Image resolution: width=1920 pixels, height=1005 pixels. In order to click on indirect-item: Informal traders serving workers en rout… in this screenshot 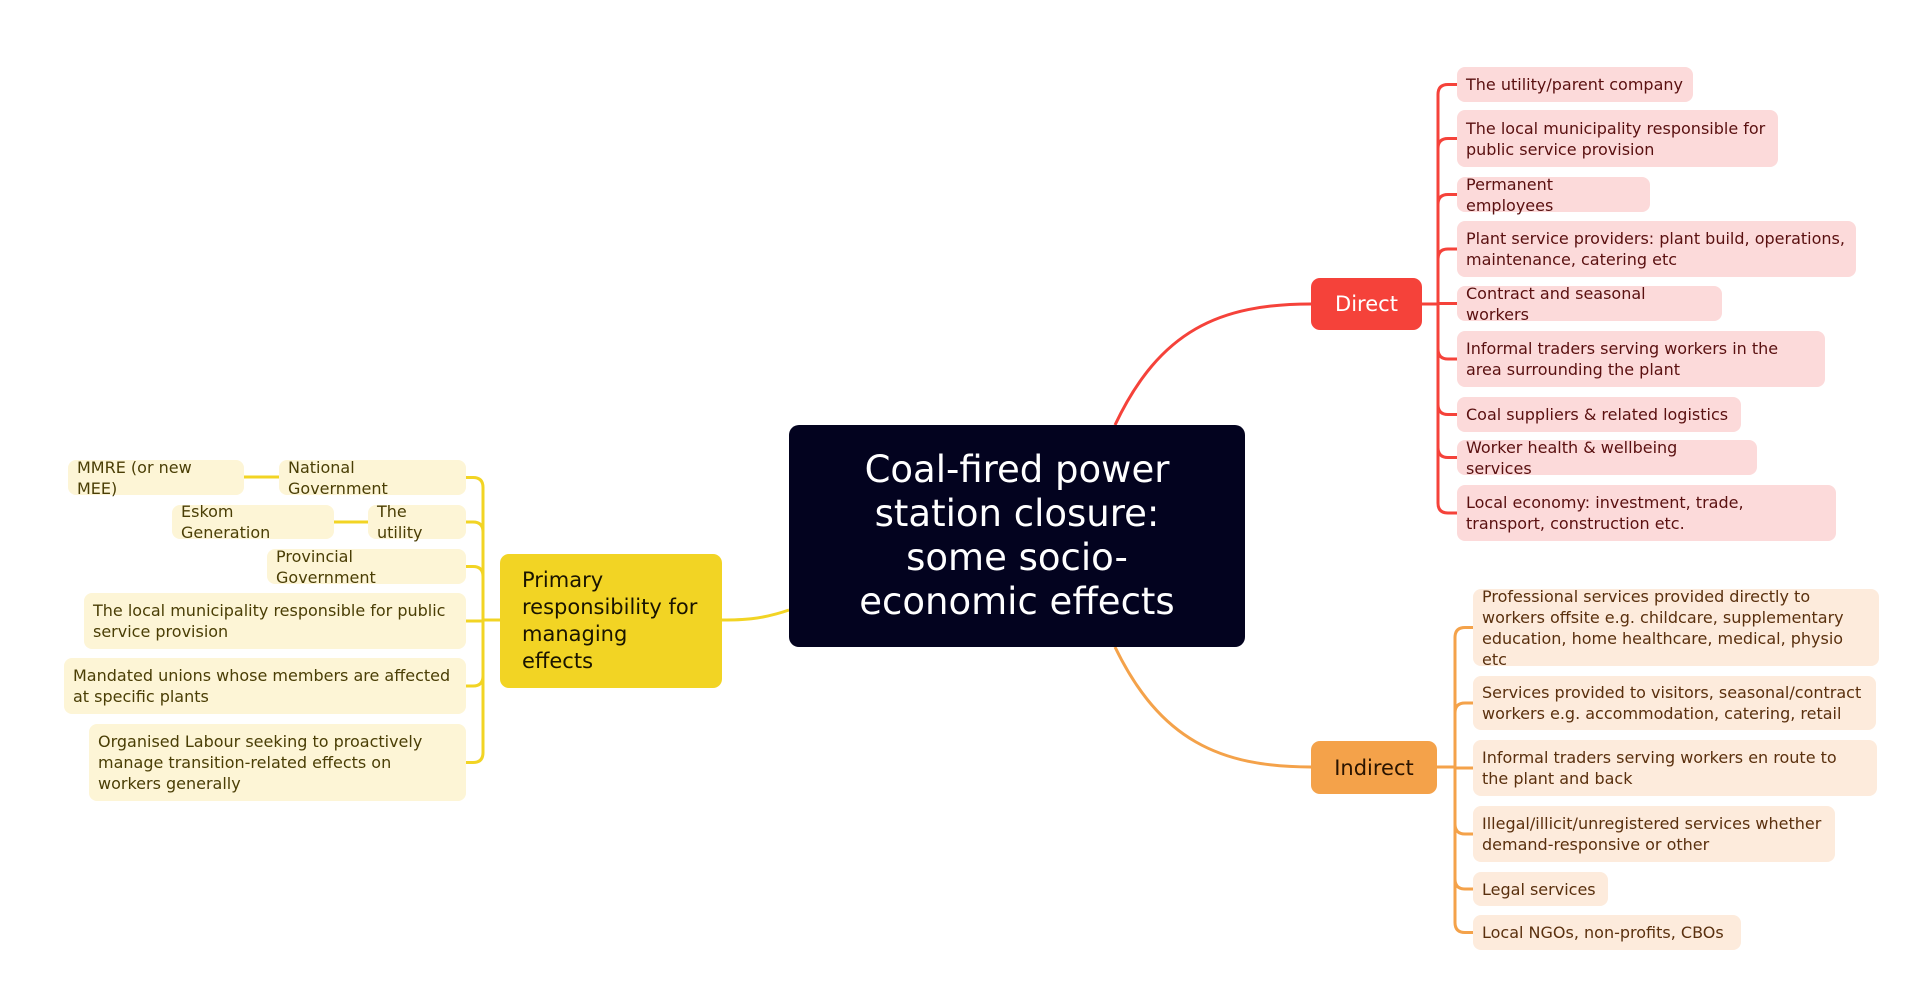, I will do `click(1675, 768)`.